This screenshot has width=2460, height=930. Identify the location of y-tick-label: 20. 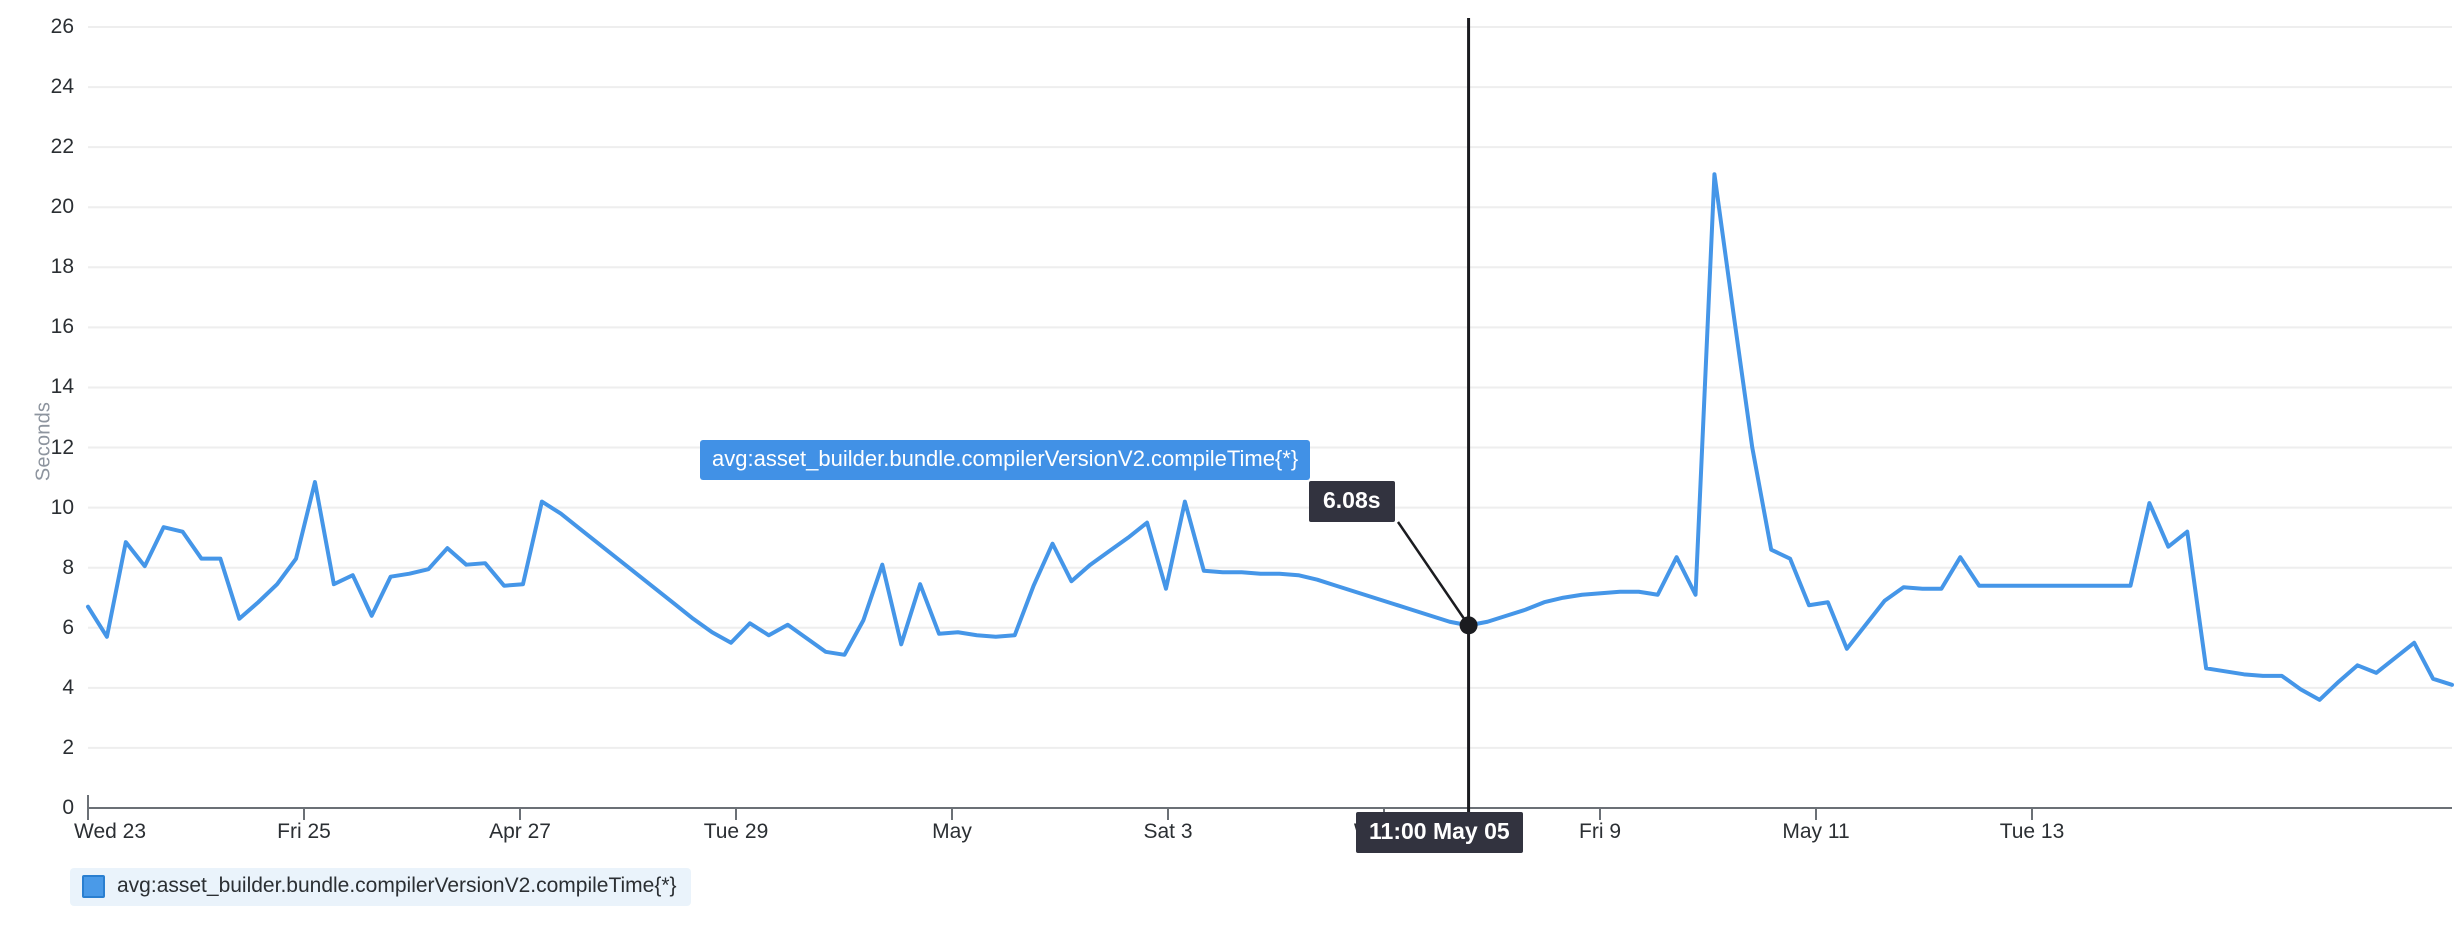
(62, 207).